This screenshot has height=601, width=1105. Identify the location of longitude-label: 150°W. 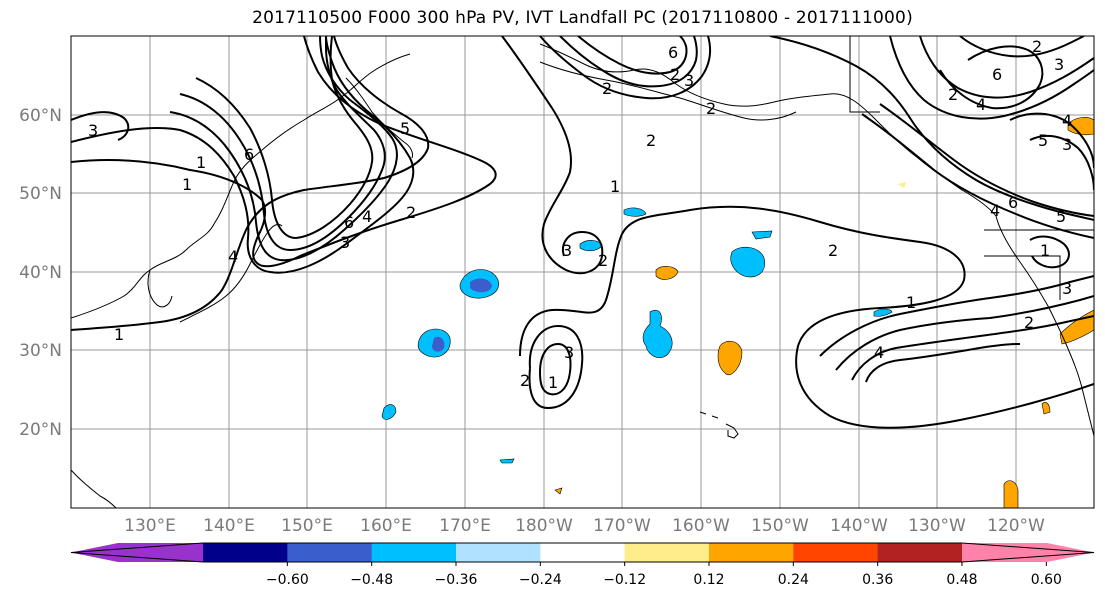
(780, 526).